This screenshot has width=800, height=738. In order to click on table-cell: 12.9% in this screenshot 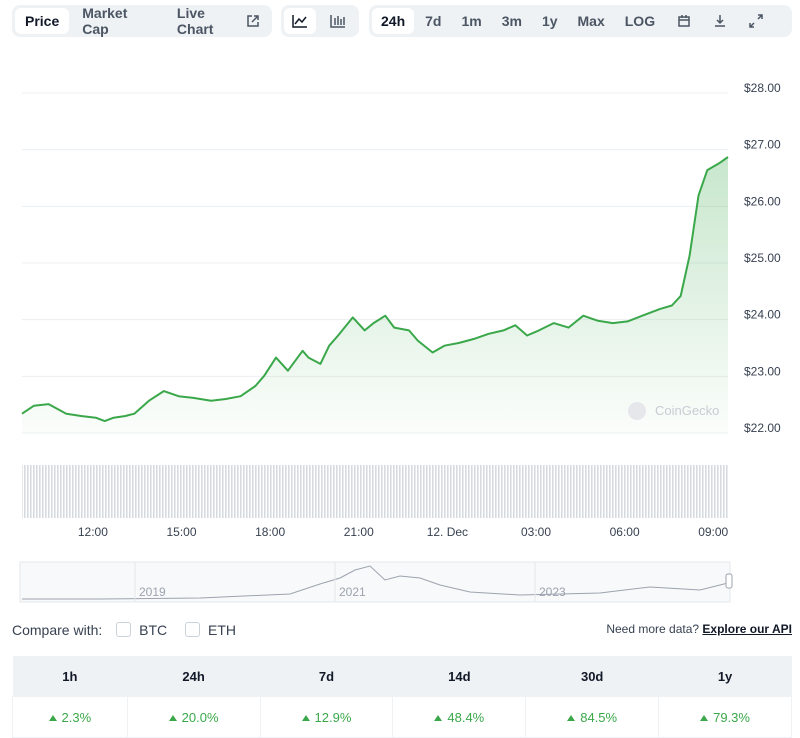, I will do `click(326, 717)`.